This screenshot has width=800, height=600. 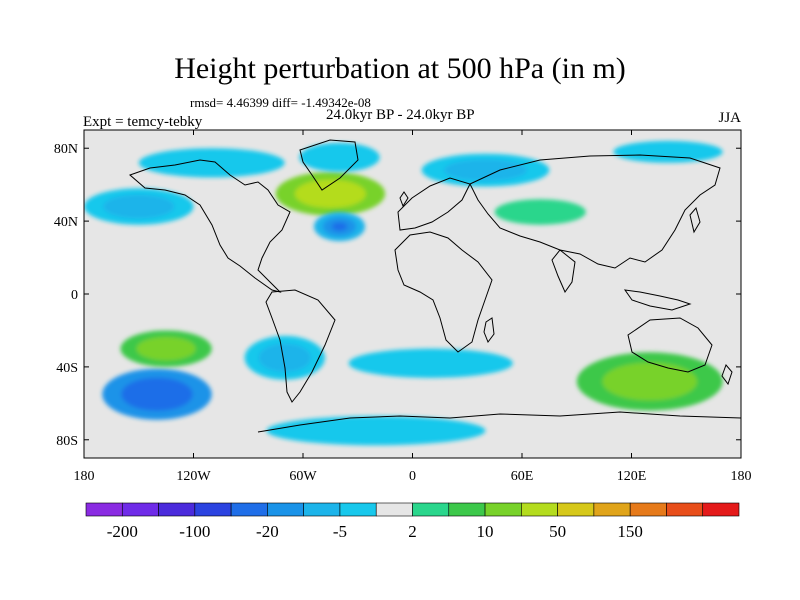 What do you see at coordinates (412, 476) in the screenshot?
I see `lon-tick-label: 0` at bounding box center [412, 476].